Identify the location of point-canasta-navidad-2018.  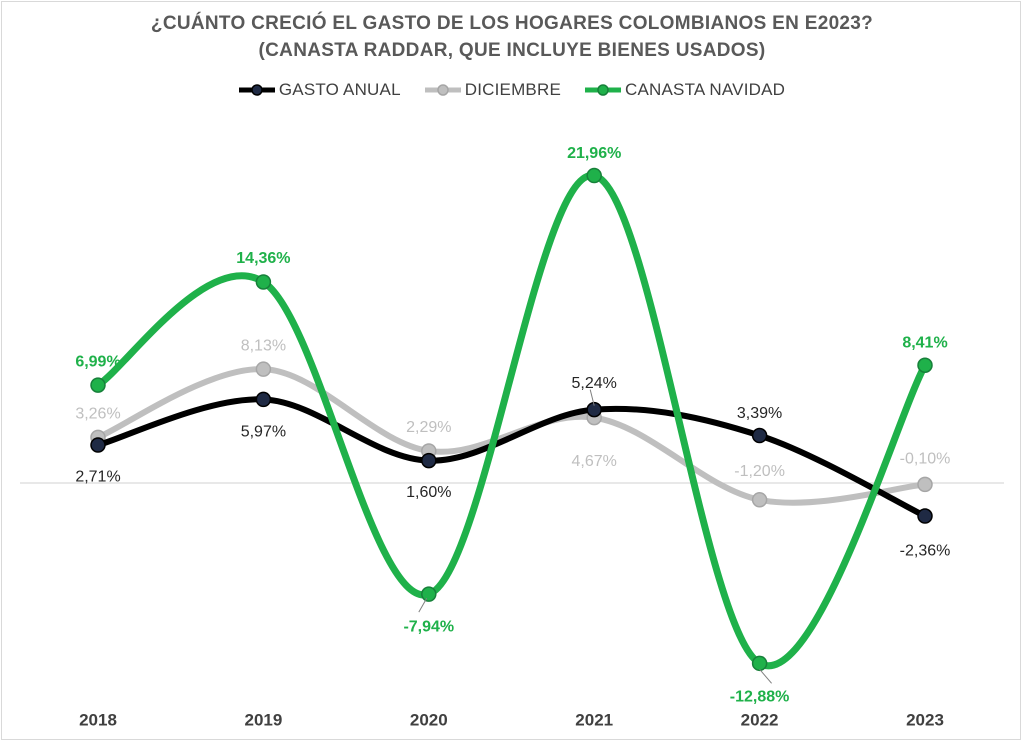
(98, 385).